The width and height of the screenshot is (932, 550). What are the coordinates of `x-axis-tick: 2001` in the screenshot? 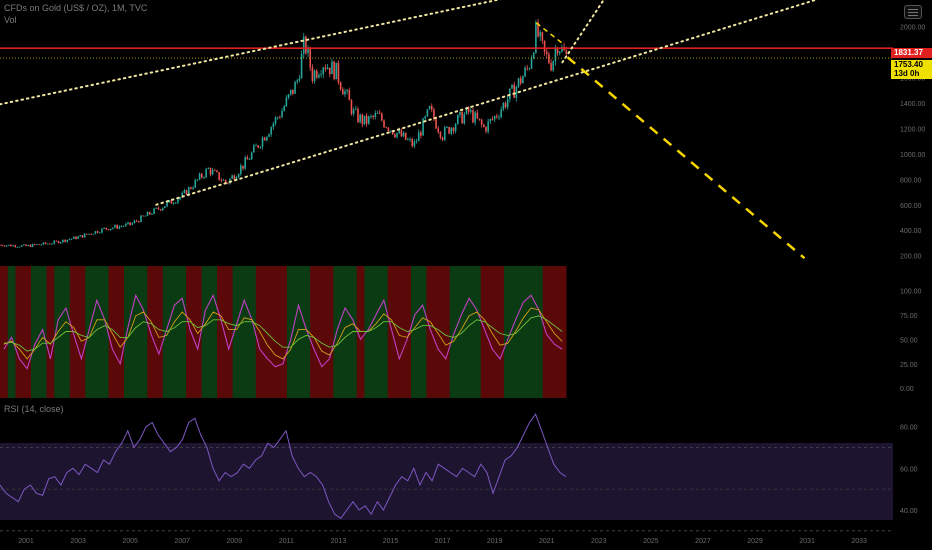 It's located at (26, 541).